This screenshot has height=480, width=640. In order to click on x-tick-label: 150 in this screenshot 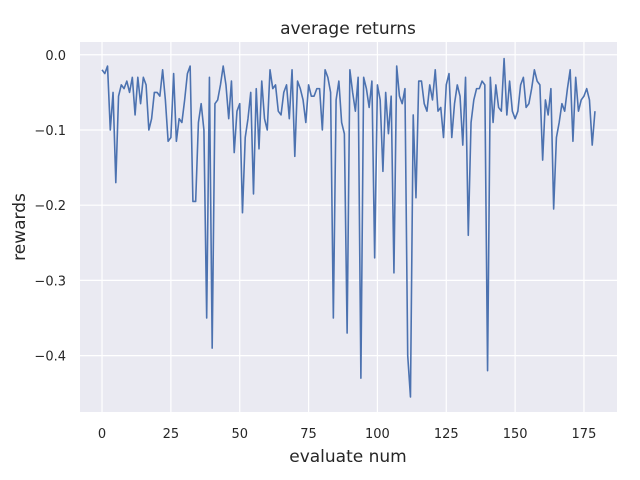, I will do `click(515, 434)`.